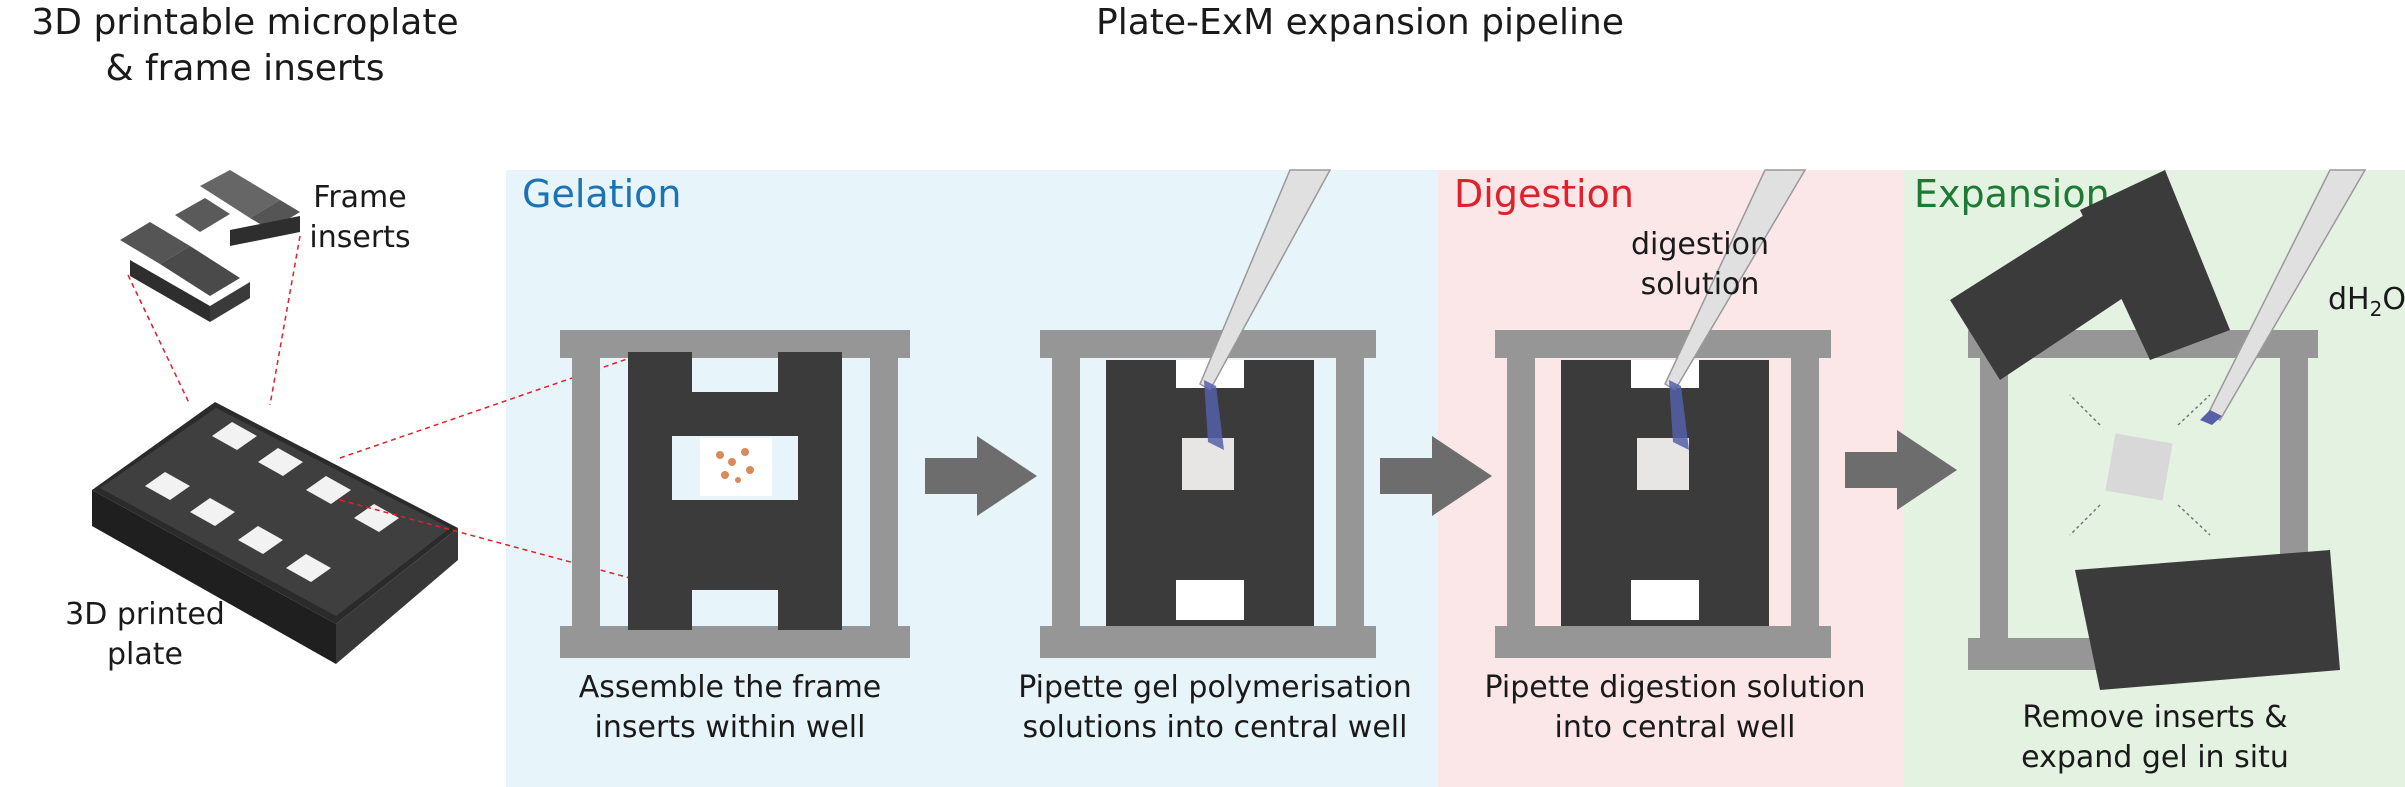 The width and height of the screenshot is (2405, 787). Describe the element at coordinates (2207, 620) in the screenshot. I see `removed-insert-bottom` at that location.